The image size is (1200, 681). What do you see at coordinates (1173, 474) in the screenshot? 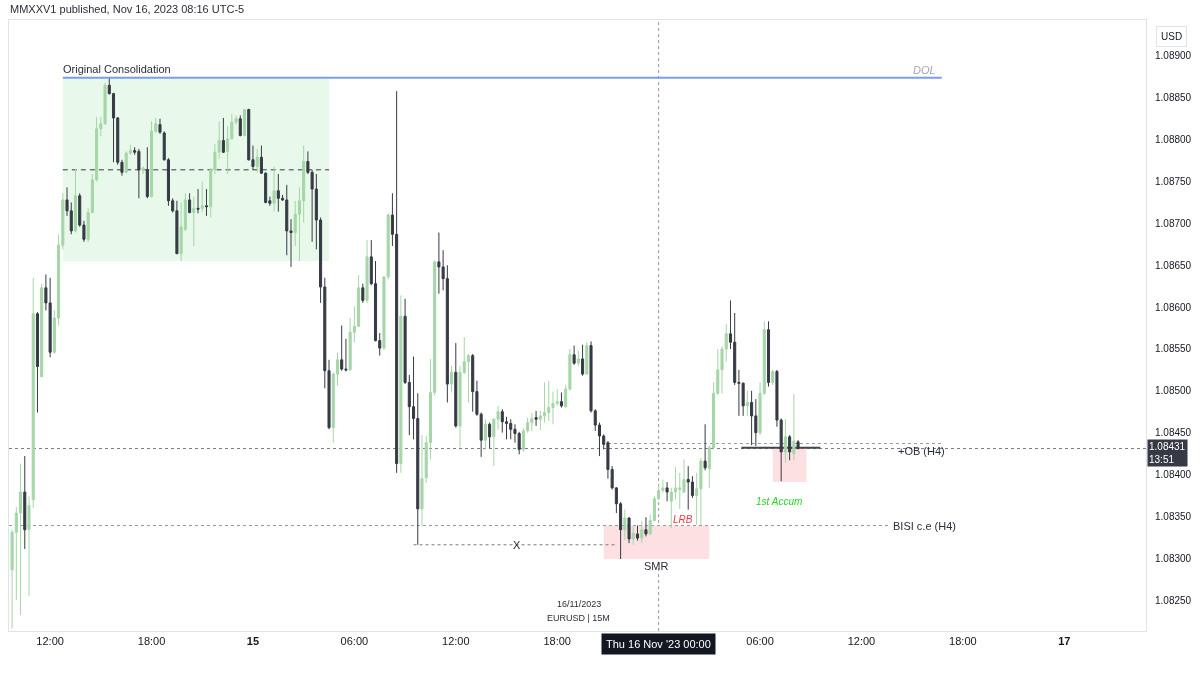
I see `y-tick-label: 1.08400` at bounding box center [1173, 474].